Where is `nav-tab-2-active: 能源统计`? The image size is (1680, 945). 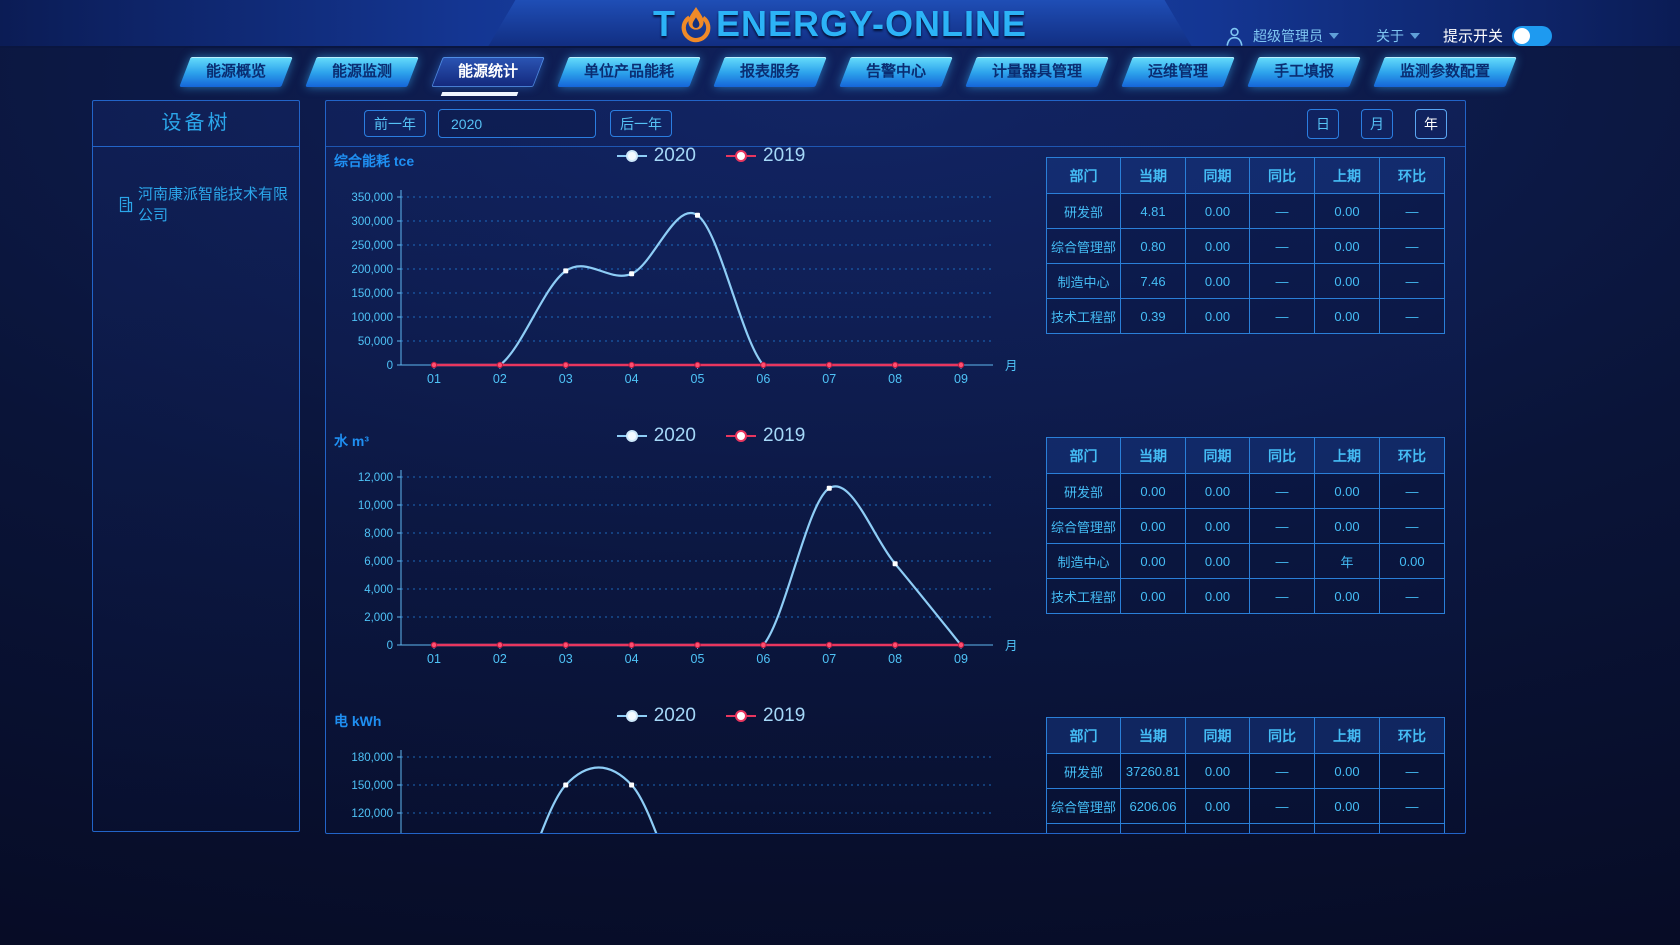
nav-tab-2-active: 能源统计 is located at coordinates (488, 72).